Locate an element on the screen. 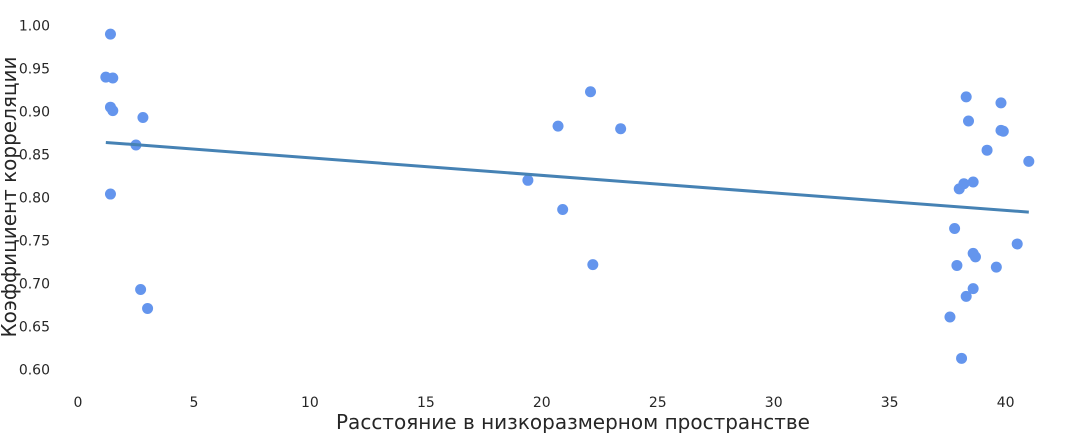 The image size is (1070, 433). y-tick-label: 0.60 is located at coordinates (34, 371).